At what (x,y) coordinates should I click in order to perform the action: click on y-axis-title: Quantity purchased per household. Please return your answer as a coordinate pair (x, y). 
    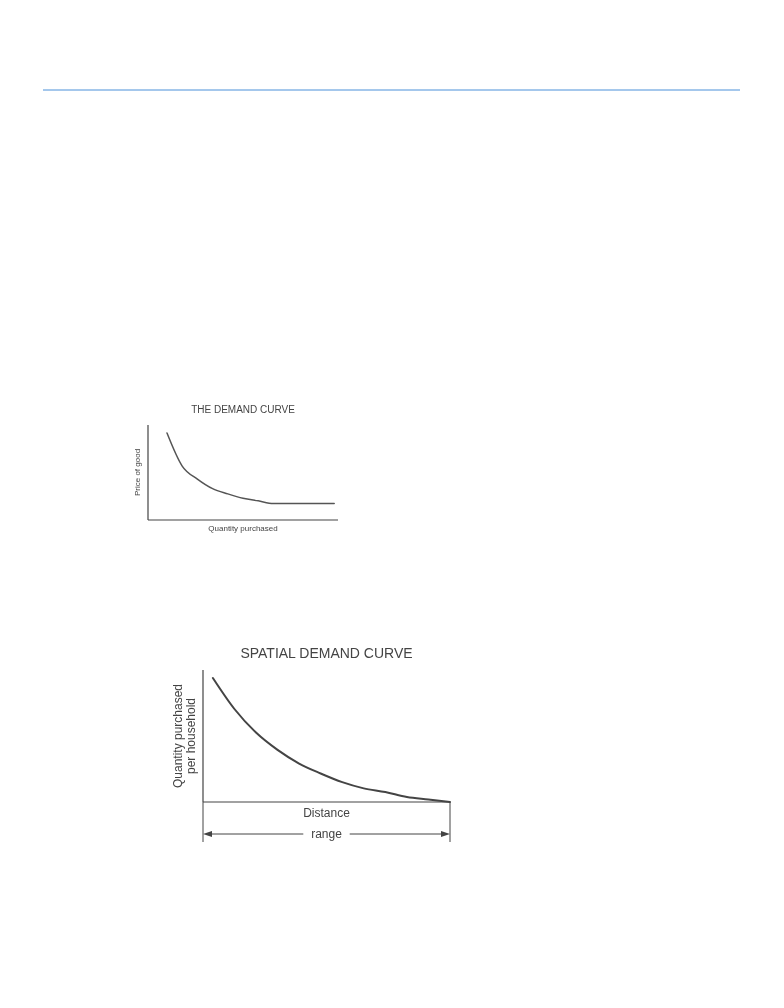
    Looking at the image, I should click on (184, 736).